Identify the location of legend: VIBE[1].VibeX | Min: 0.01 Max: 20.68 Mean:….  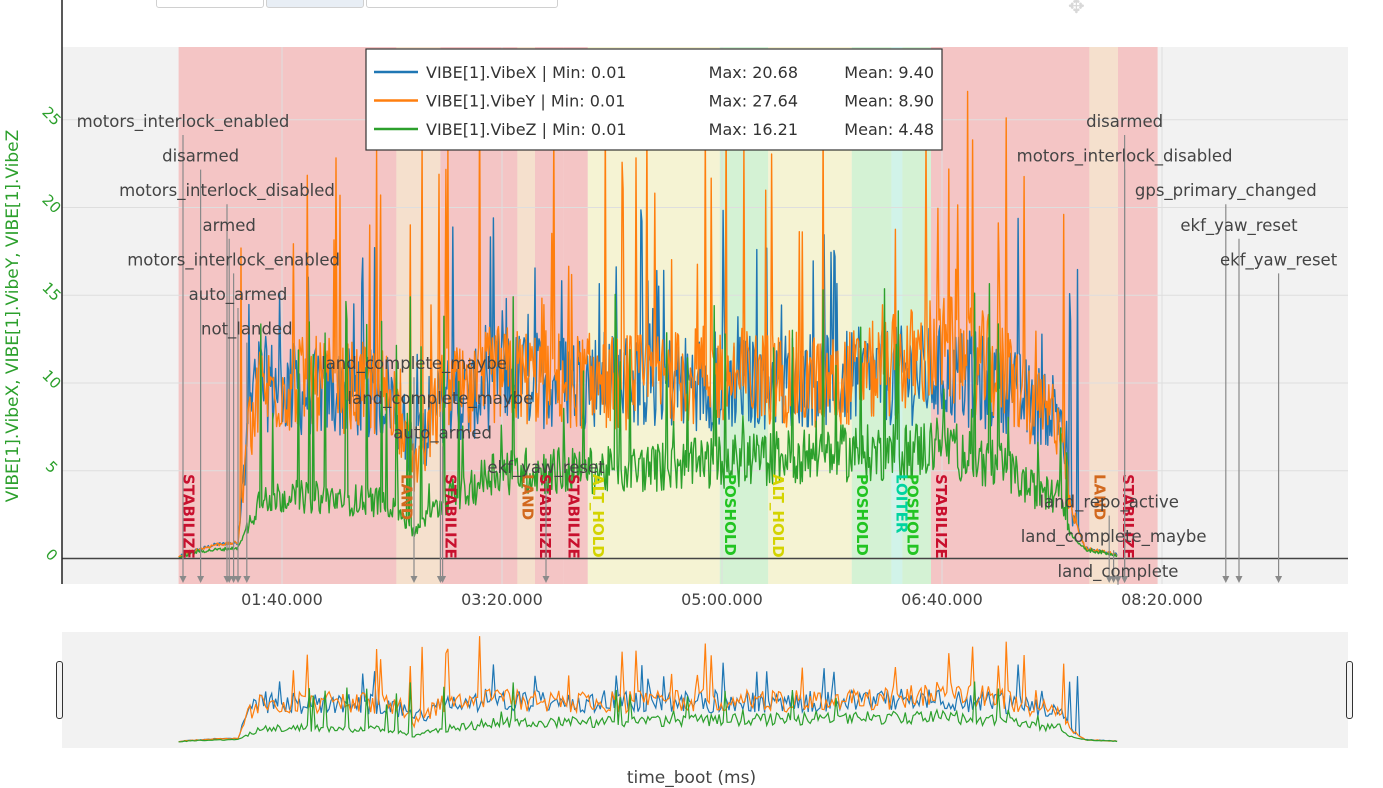
(654, 99).